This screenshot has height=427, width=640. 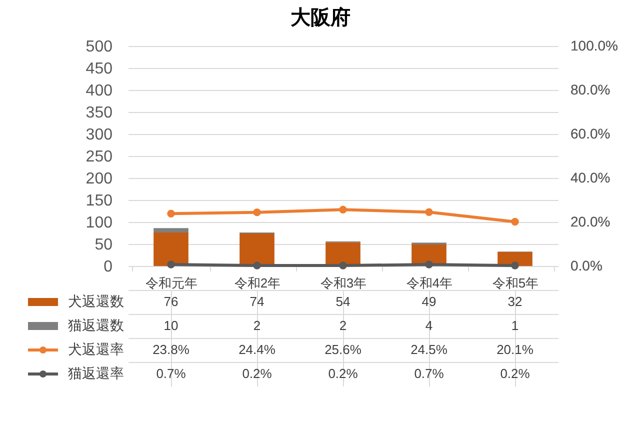 What do you see at coordinates (429, 301) in the screenshot?
I see `data-label: 49` at bounding box center [429, 301].